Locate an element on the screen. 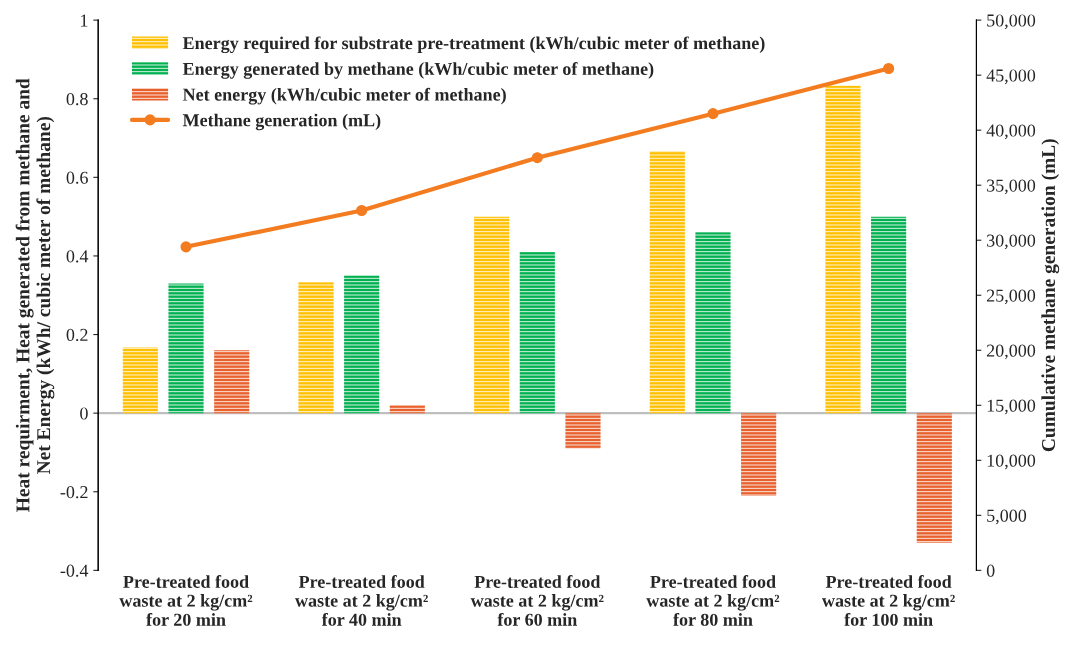 The image size is (1091, 671). y-tick-label: 0.4 is located at coordinates (77, 256).